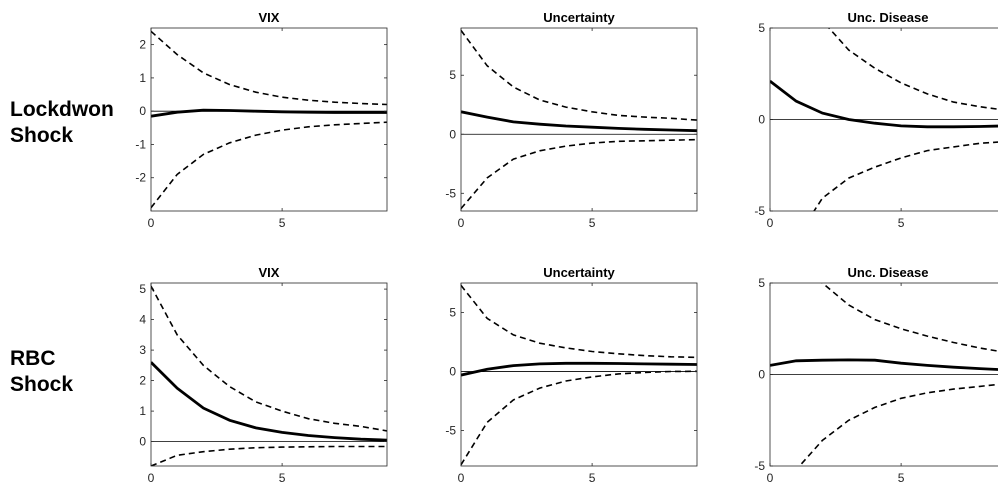  I want to click on chart-panel-4: -5 0 5 0 5 Uncertainty, so click(571, 375).